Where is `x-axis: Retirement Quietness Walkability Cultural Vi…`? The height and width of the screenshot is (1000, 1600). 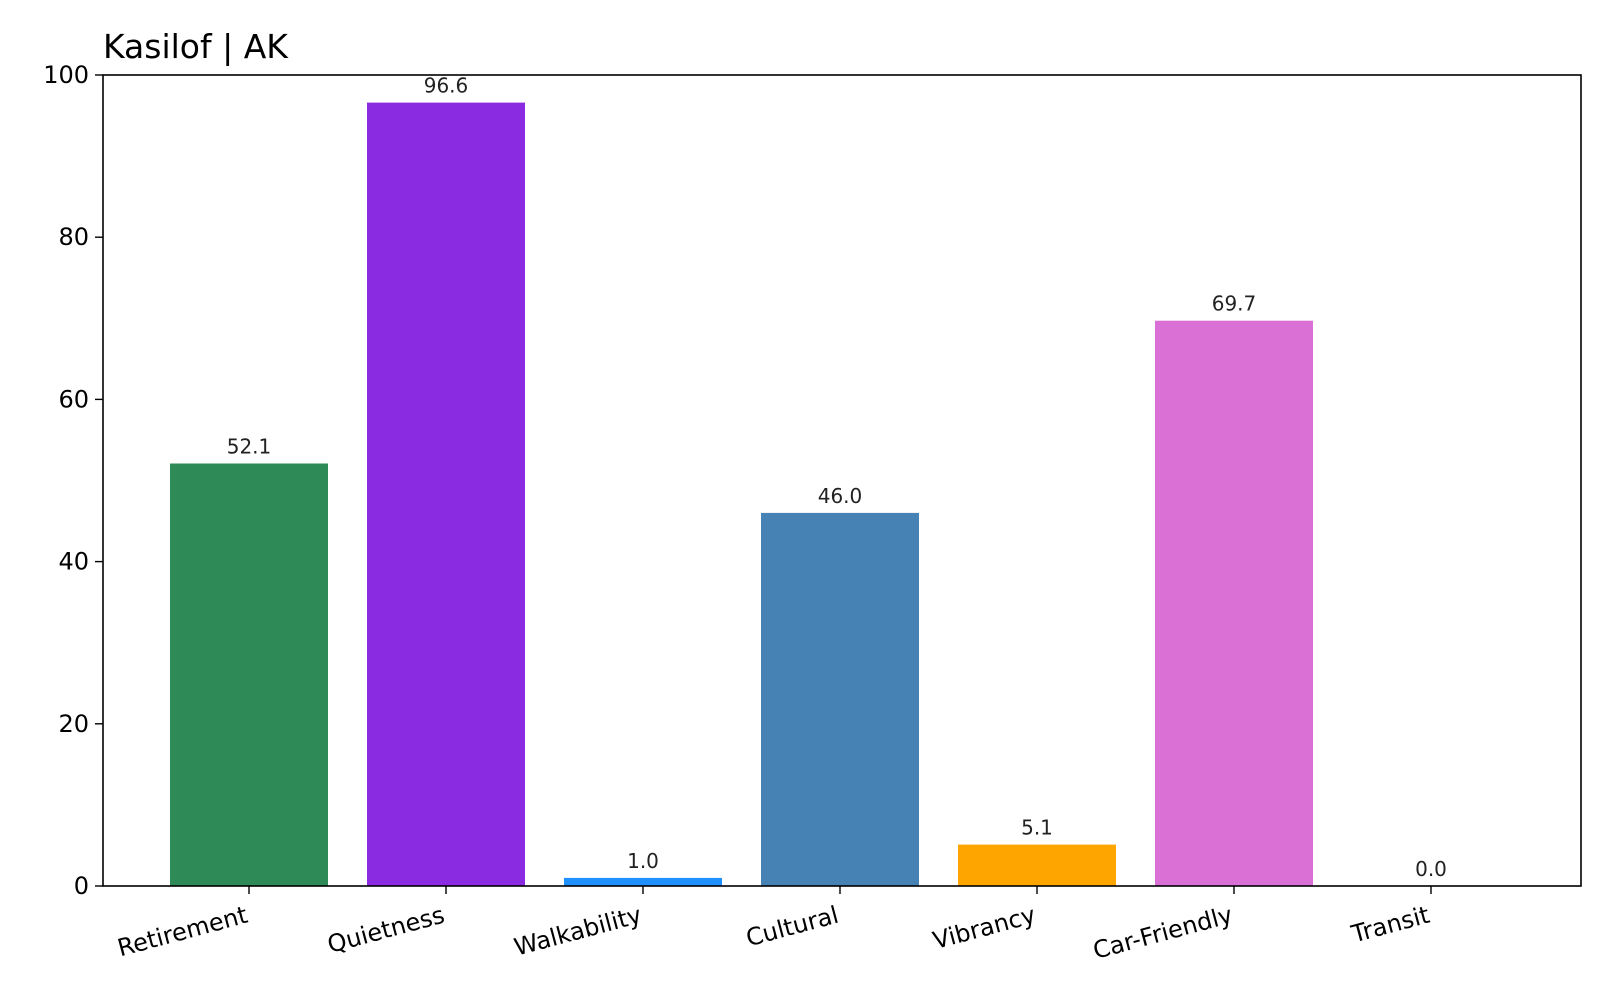
x-axis: Retirement Quietness Walkability Cultural Vi… is located at coordinates (774, 925).